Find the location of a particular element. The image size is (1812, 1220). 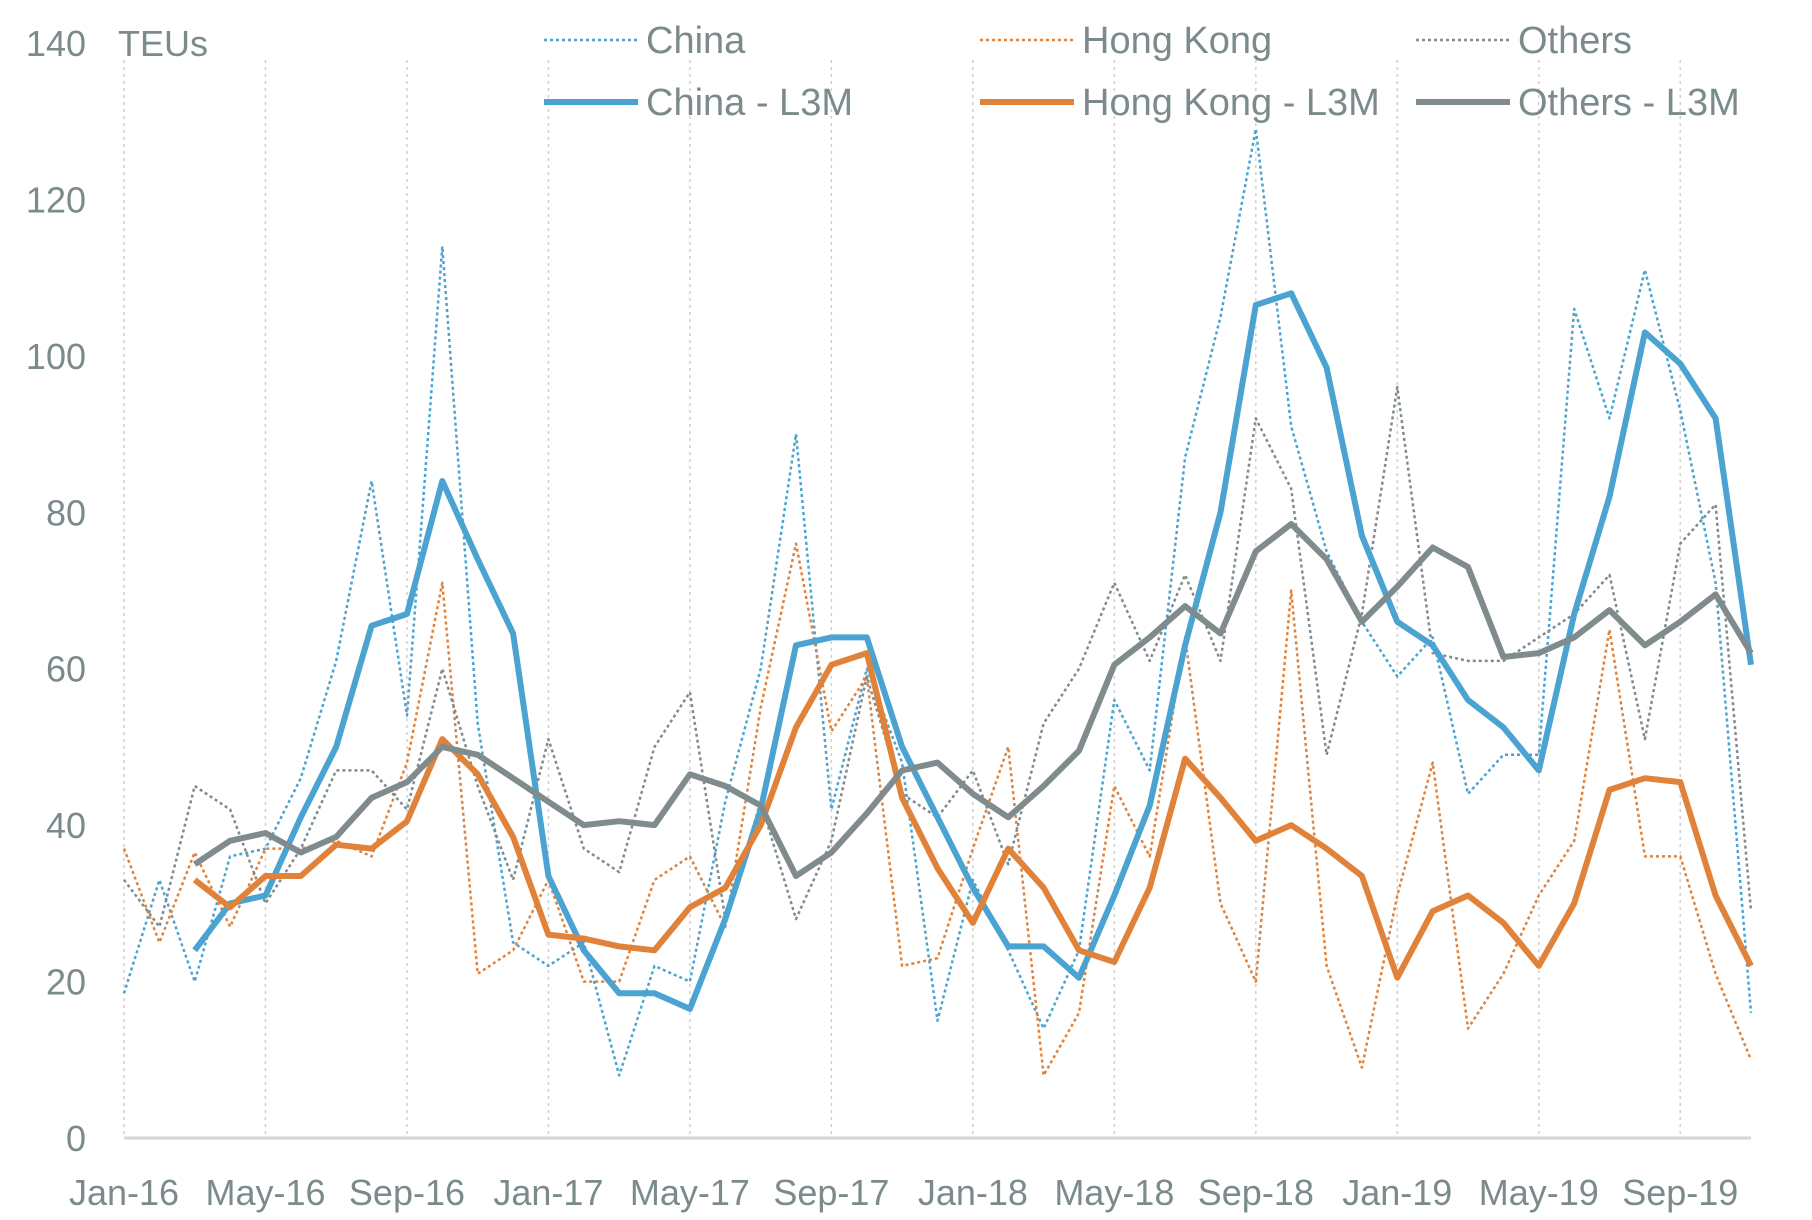

y-tick-label: 0 is located at coordinates (76, 1138).